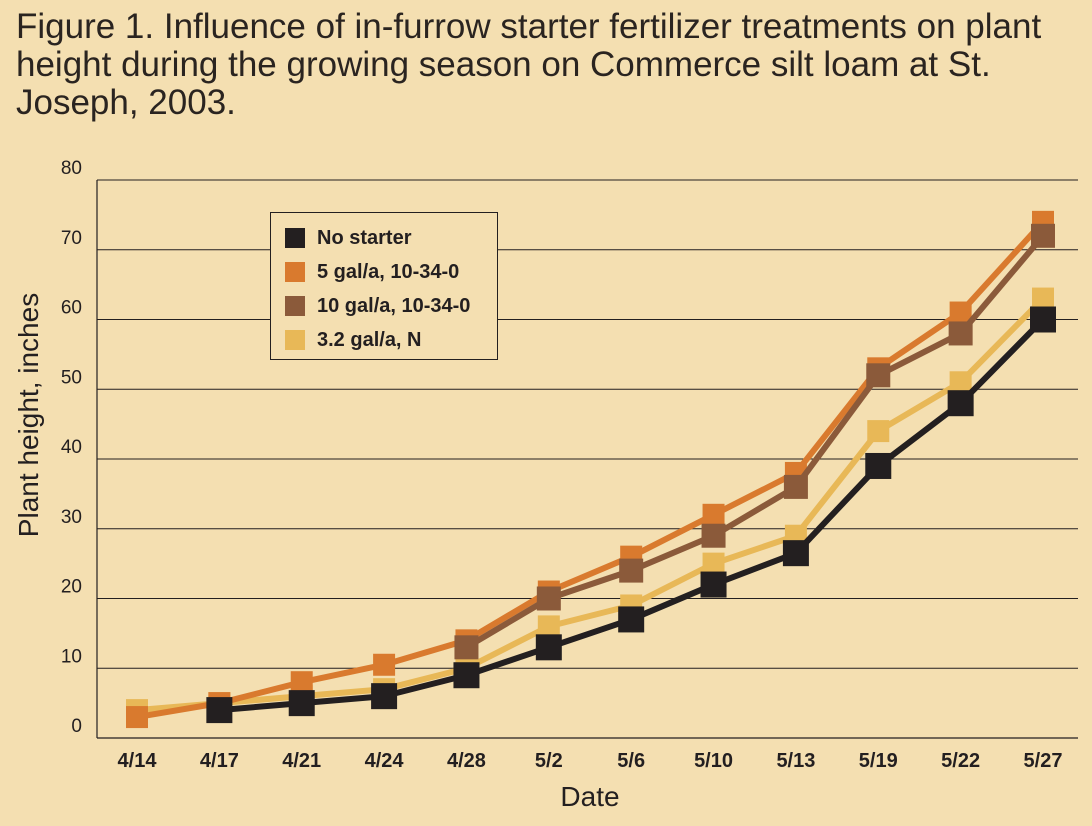 This screenshot has height=826, width=1092. I want to click on legend-item: 3.2 gal/a, N, so click(391, 340).